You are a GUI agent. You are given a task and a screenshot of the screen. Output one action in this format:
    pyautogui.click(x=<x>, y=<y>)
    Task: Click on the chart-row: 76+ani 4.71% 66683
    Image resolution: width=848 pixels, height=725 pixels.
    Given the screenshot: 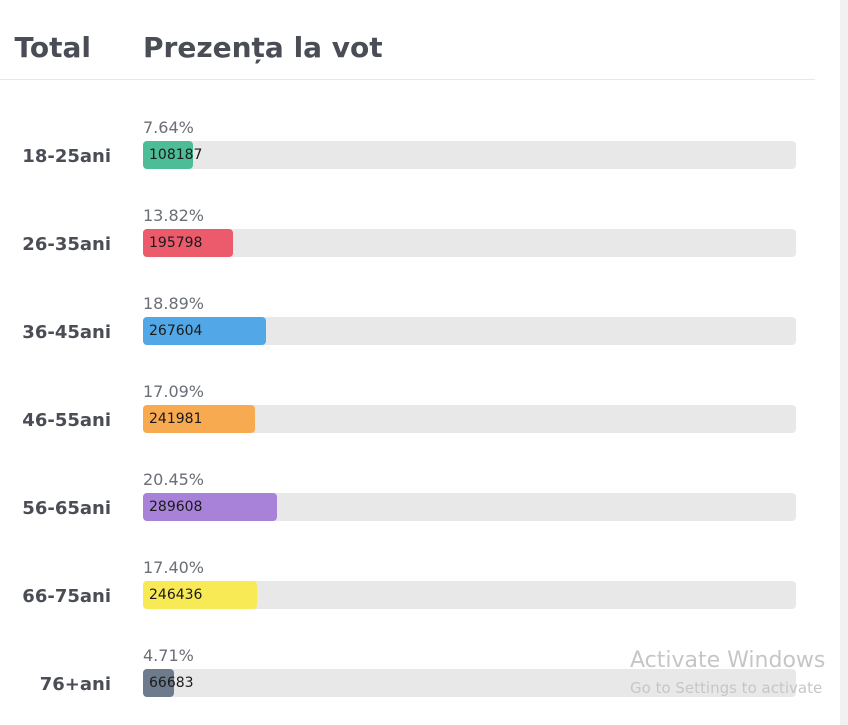 What is the action you would take?
    pyautogui.click(x=407, y=676)
    